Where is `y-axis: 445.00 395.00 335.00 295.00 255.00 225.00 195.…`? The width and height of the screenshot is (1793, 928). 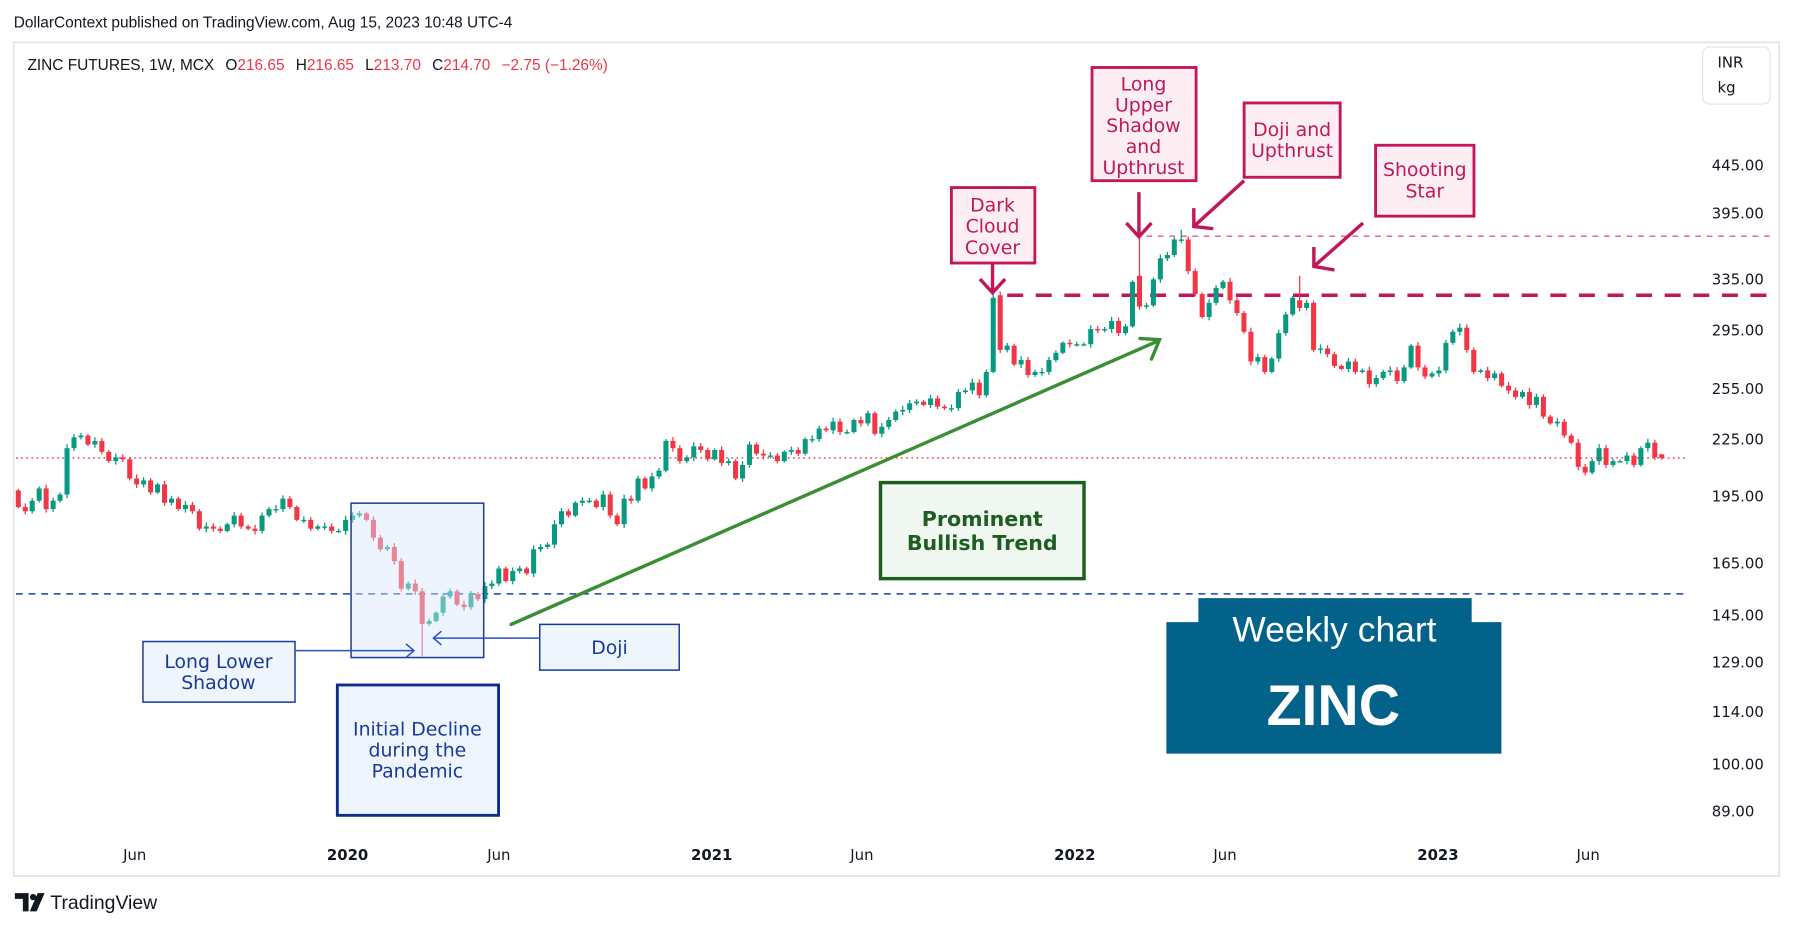
y-axis: 445.00 395.00 335.00 295.00 255.00 225.00 195.… is located at coordinates (1738, 489).